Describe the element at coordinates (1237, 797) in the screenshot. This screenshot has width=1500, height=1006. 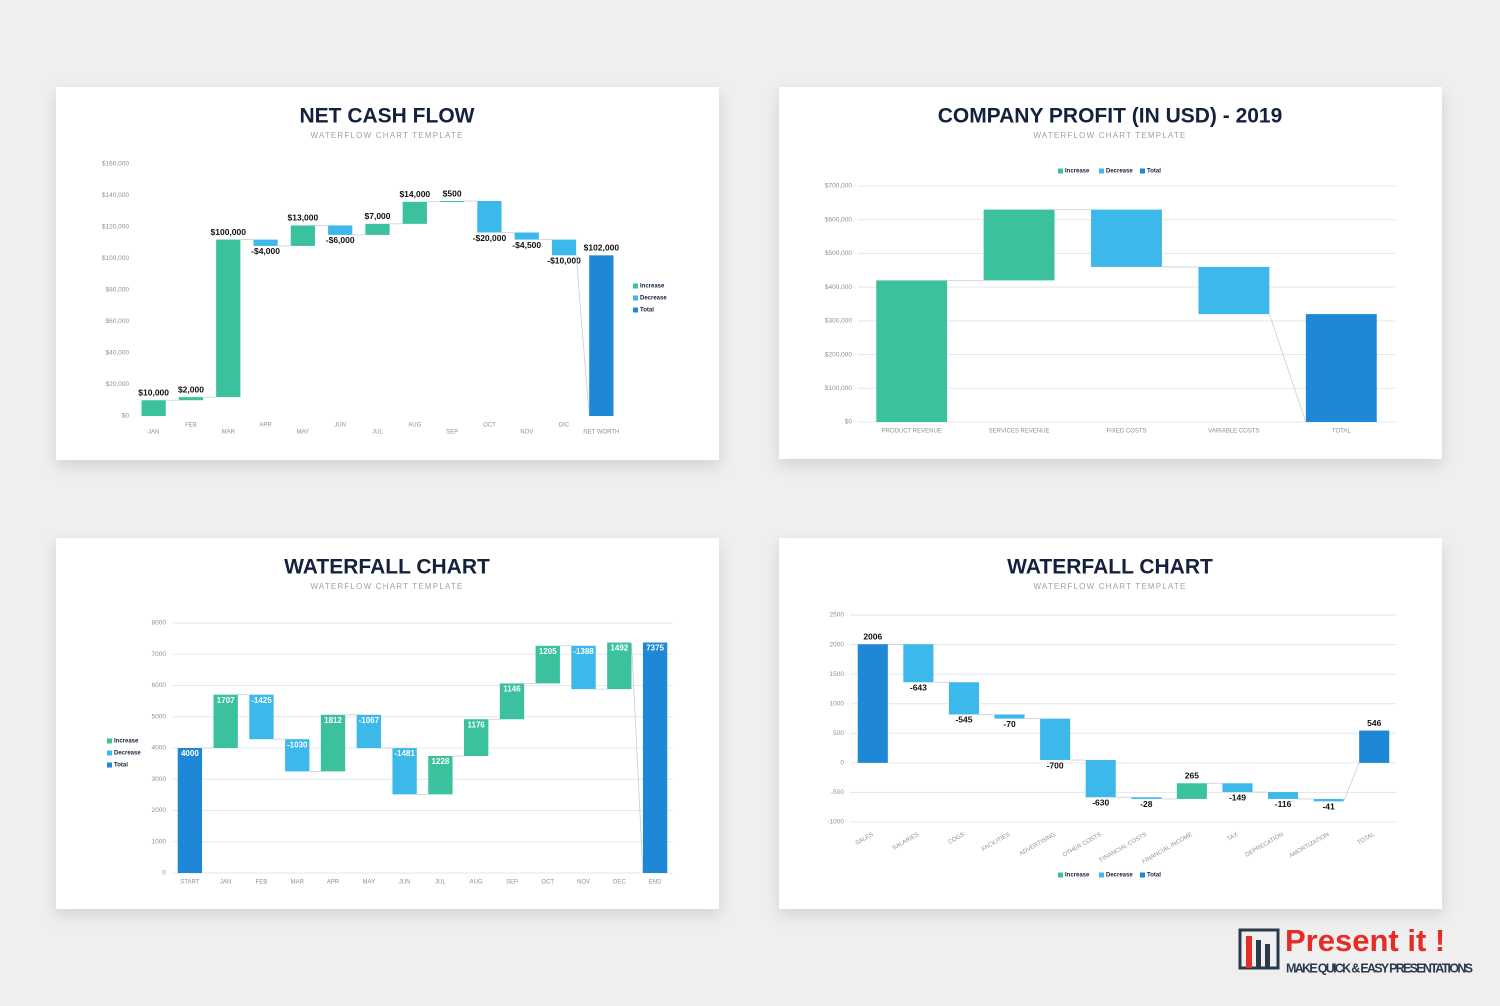
I see `value-label: -149` at that location.